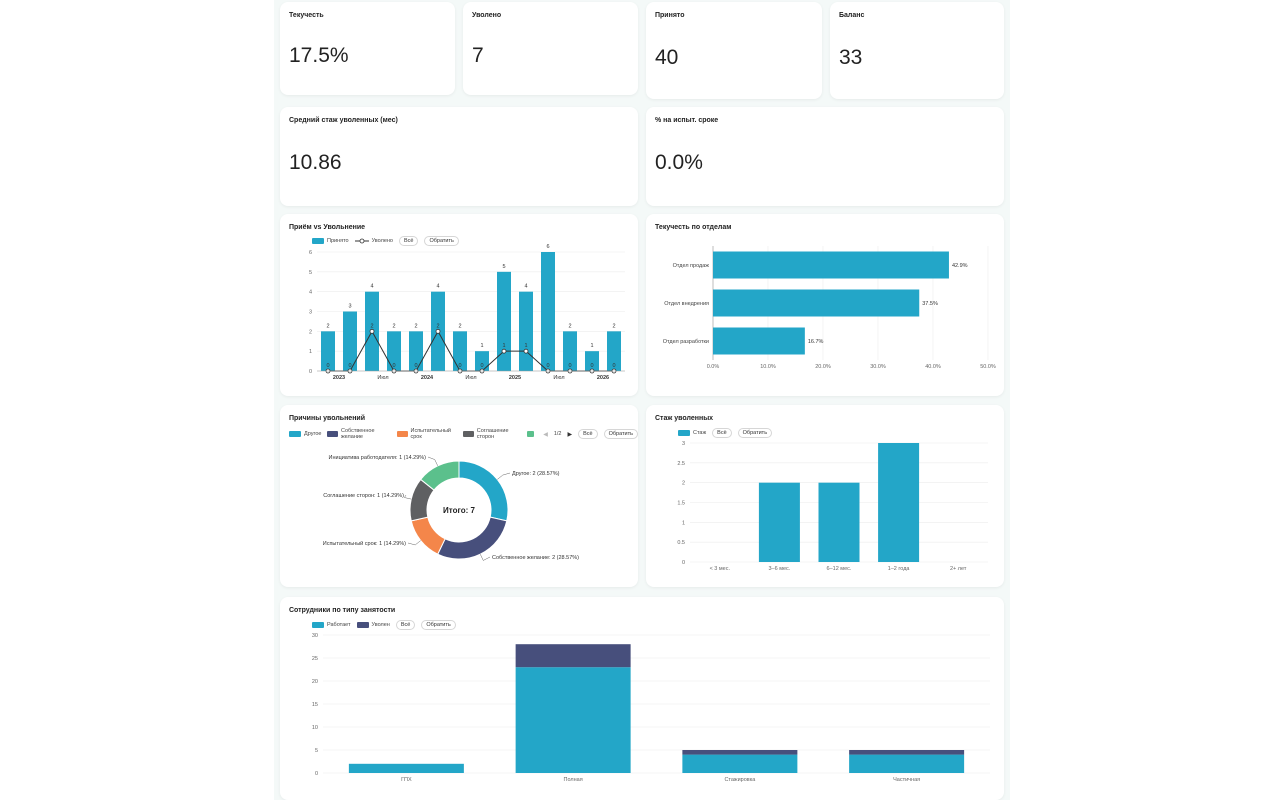 This screenshot has width=1280, height=800. What do you see at coordinates (681, 504) in the screenshot?
I see `y-tick-label: 1.5` at bounding box center [681, 504].